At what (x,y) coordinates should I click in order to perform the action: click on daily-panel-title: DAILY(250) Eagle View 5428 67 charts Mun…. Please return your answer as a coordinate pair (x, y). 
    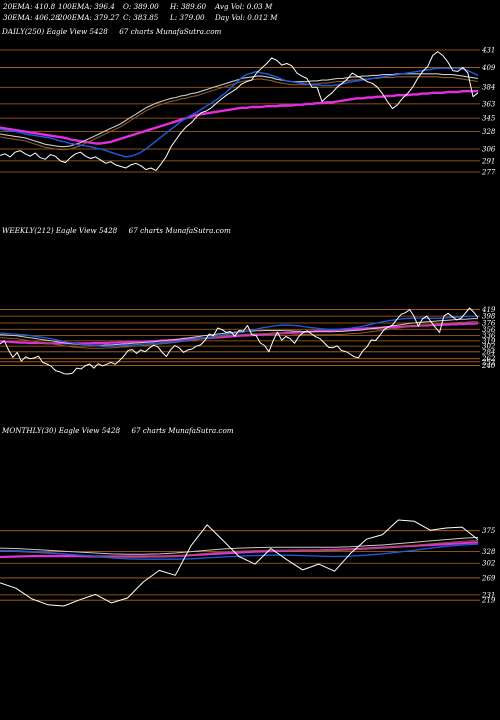
    Looking at the image, I should click on (111, 31).